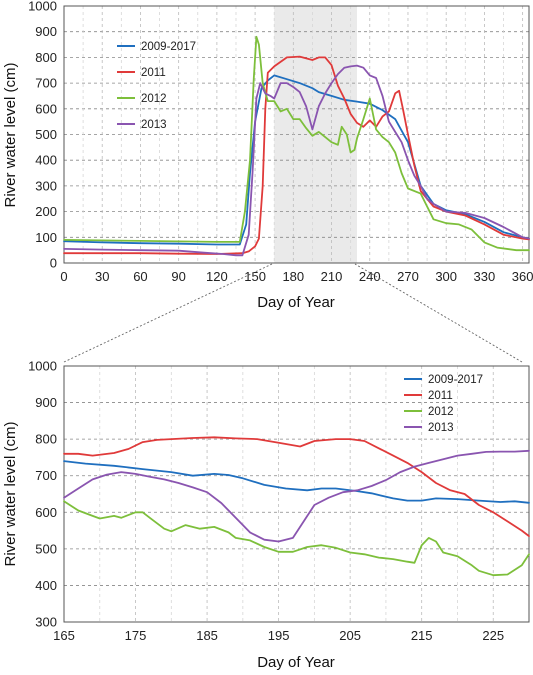  Describe the element at coordinates (156, 86) in the screenshot. I see `top-legend: 2009-2017 2011 2012 2013` at that location.